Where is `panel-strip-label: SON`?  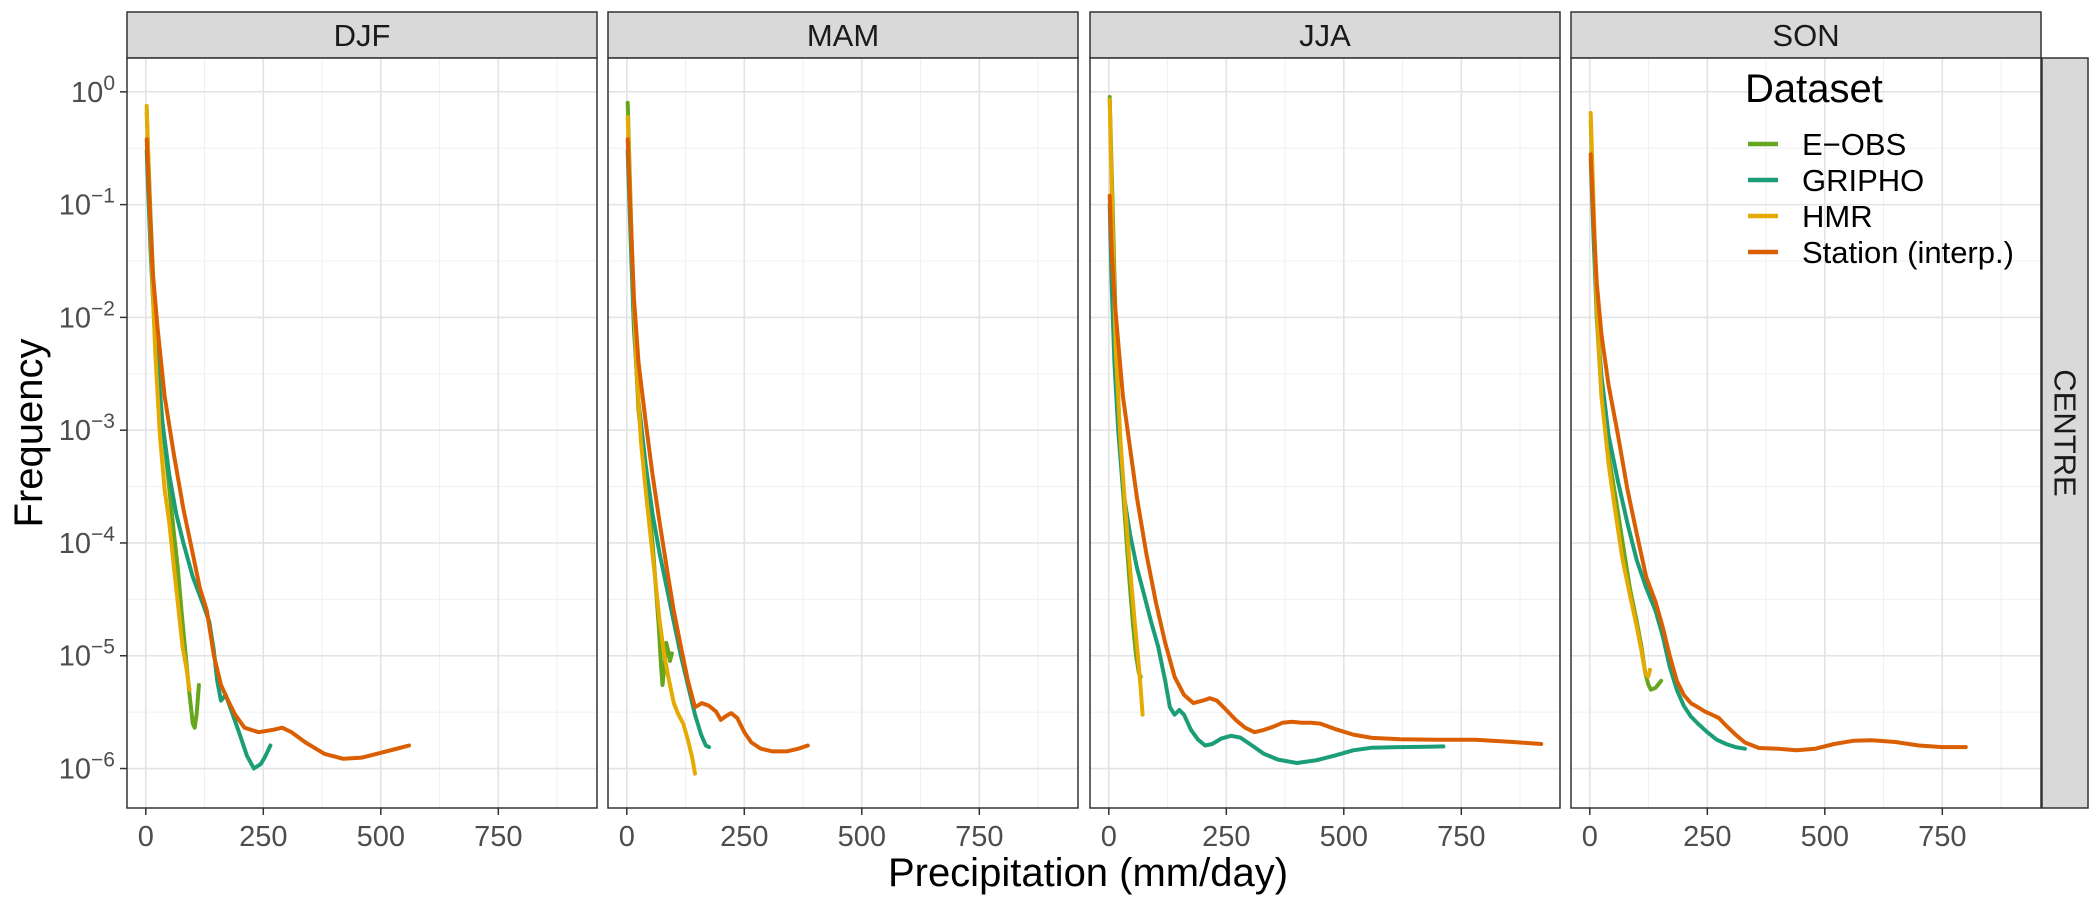
panel-strip-label: SON is located at coordinates (1805, 35).